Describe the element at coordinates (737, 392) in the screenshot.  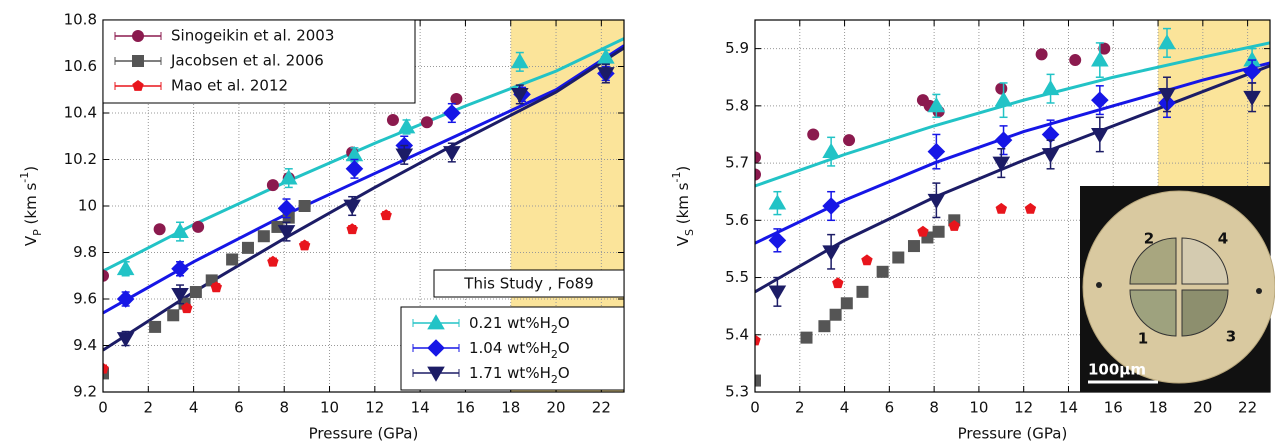
I see `y-tick-label: 5.3` at that location.